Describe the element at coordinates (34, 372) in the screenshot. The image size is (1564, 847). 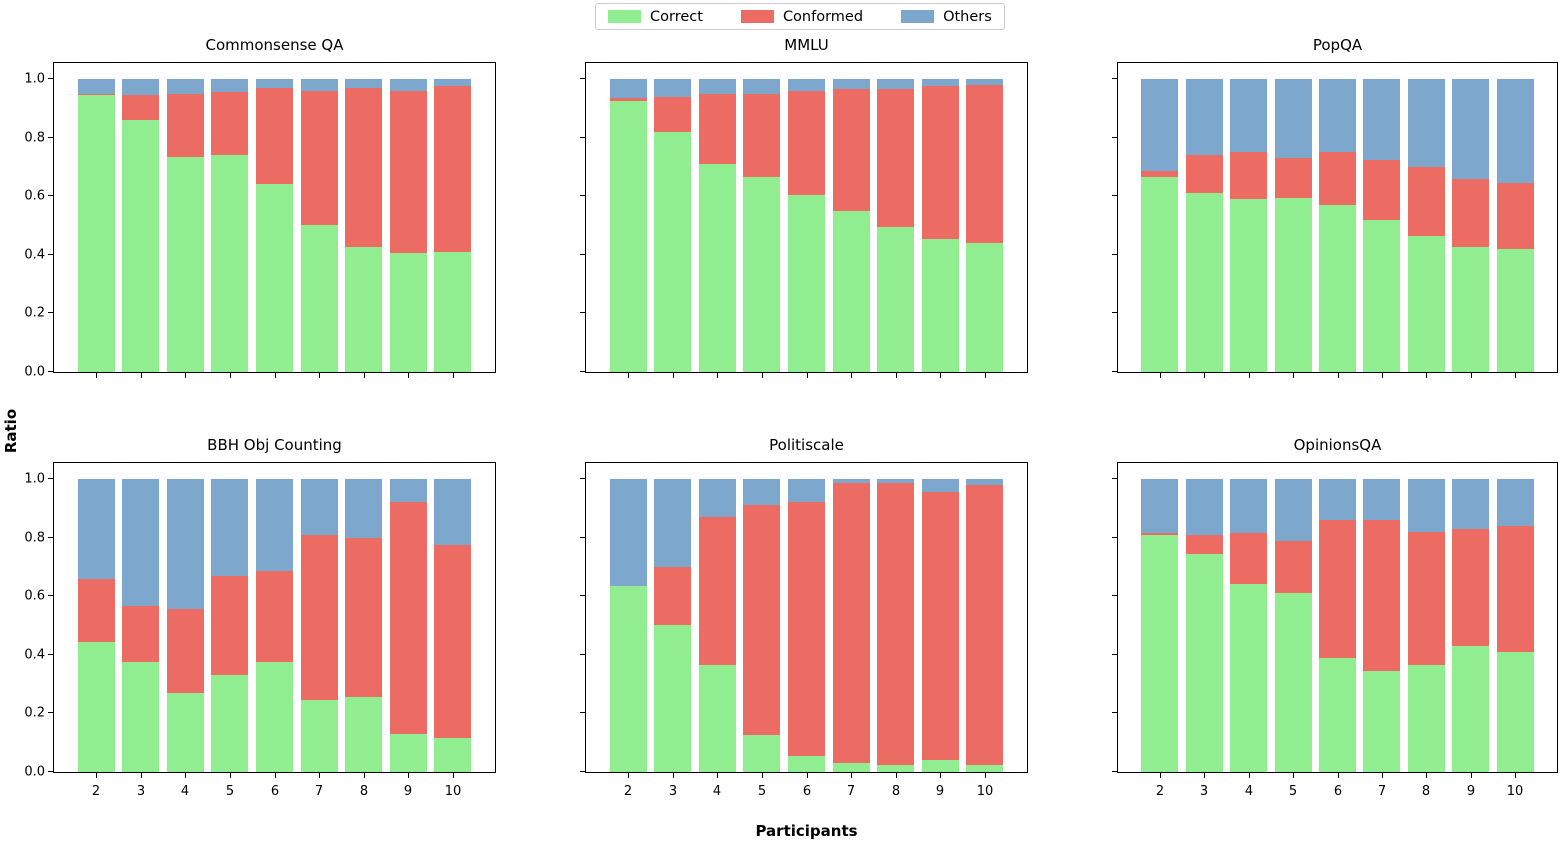
I see `y-tick-label: 0.0` at that location.